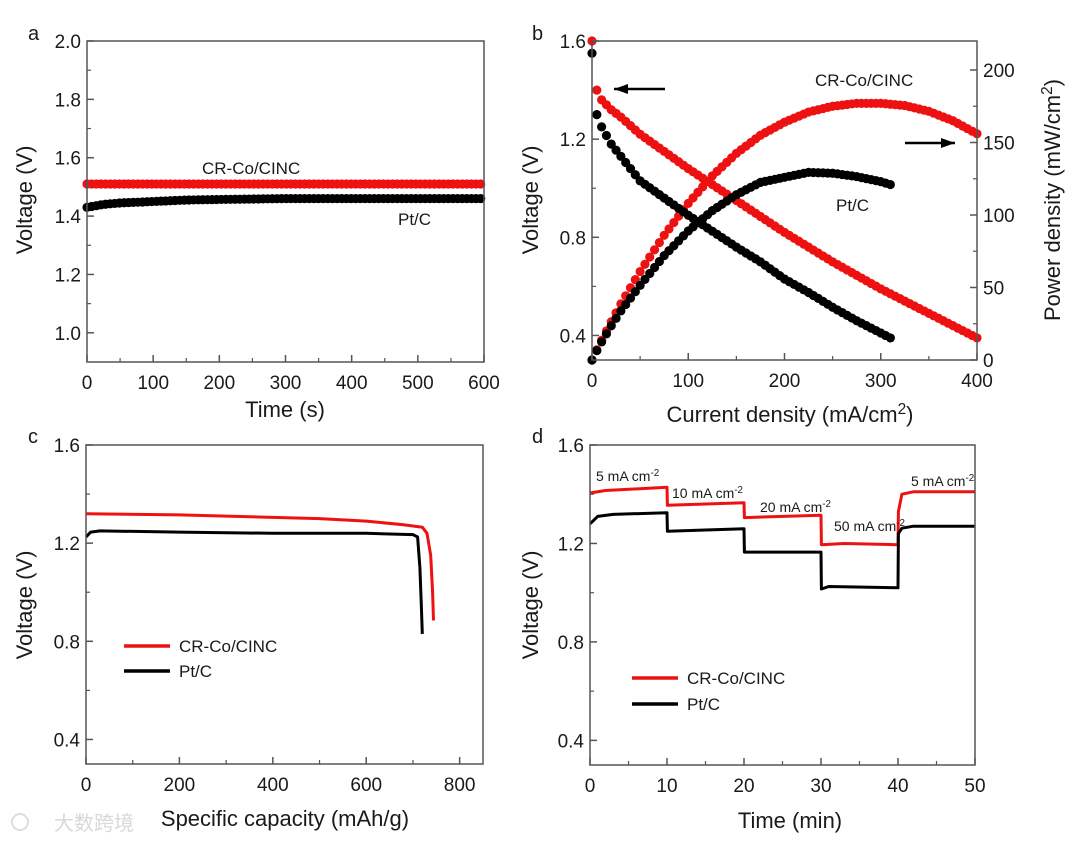  I want to click on y-tick-label: 1.8, so click(68, 100).